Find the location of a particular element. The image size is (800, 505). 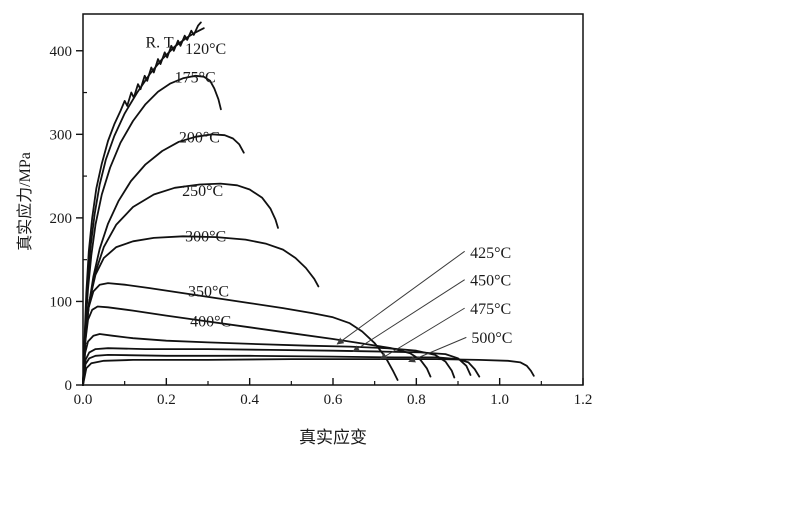

curve-label-425c: 425°C is located at coordinates (490, 253).